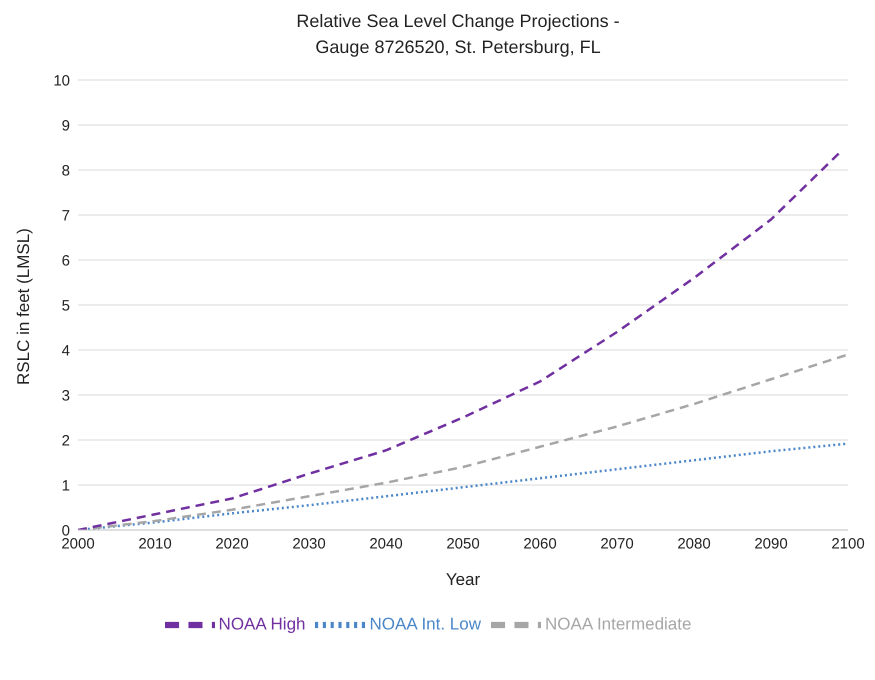  Describe the element at coordinates (66, 171) in the screenshot. I see `y-tick-label: 8` at that location.